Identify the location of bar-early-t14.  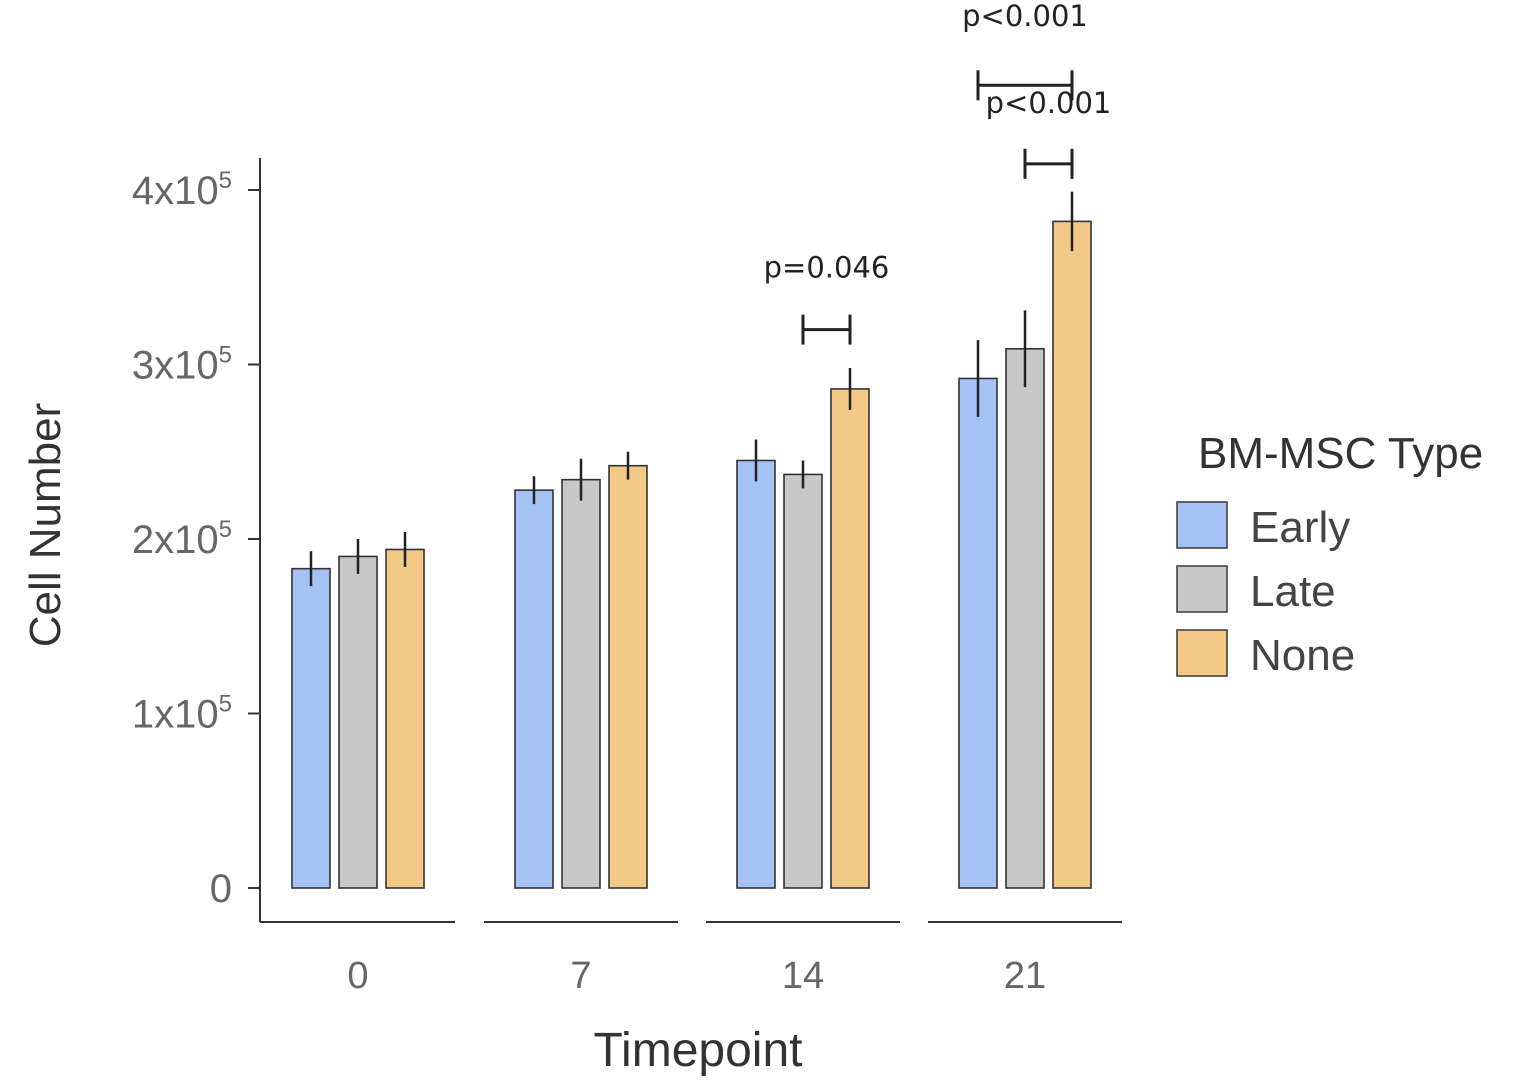
(756, 674).